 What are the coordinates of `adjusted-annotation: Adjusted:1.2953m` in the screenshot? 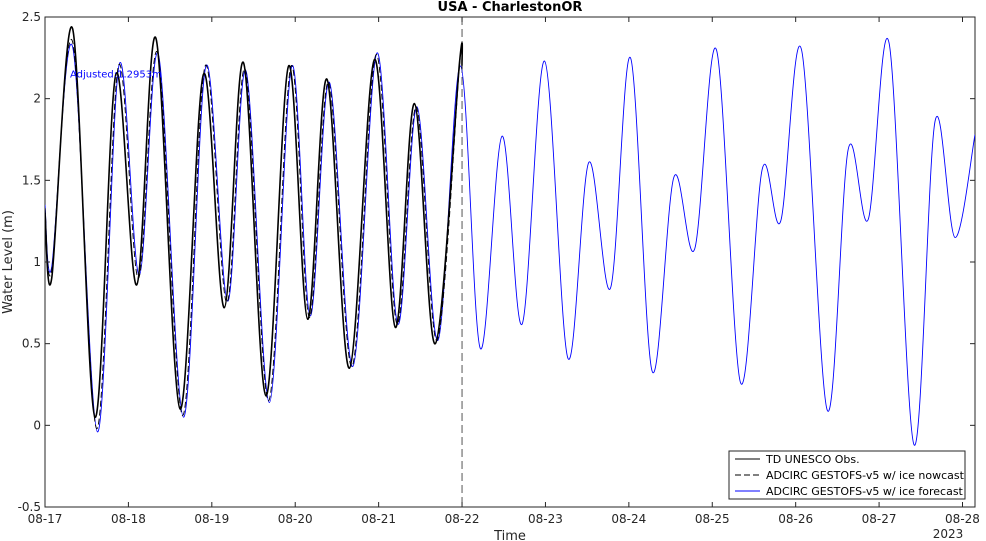 It's located at (116, 74).